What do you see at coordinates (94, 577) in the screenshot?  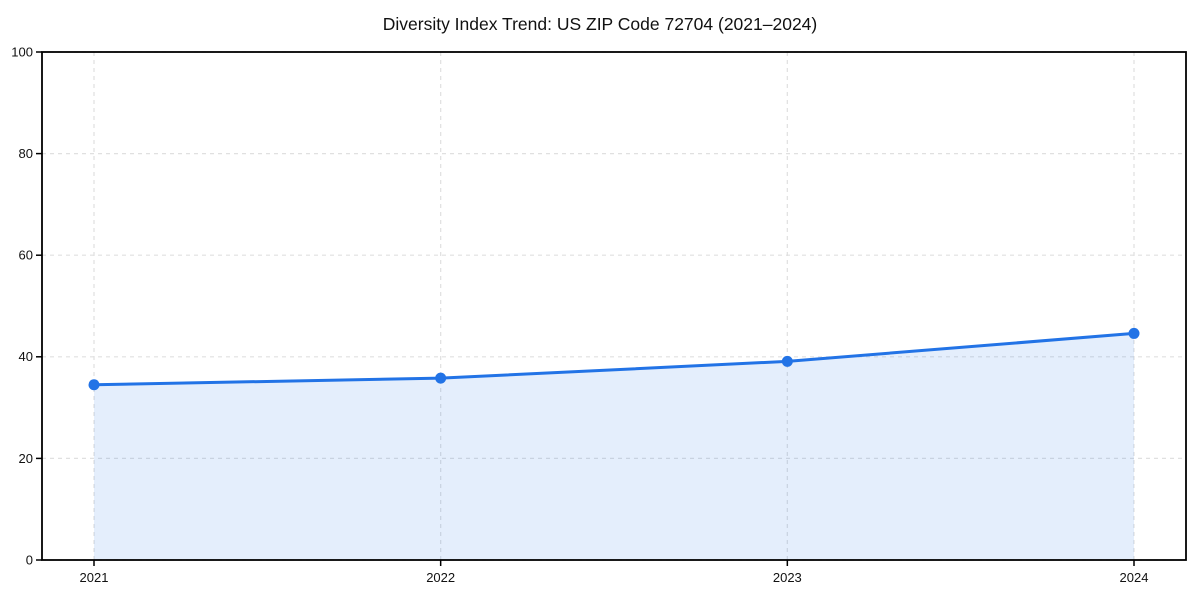 I see `x-tick-label: 2021` at bounding box center [94, 577].